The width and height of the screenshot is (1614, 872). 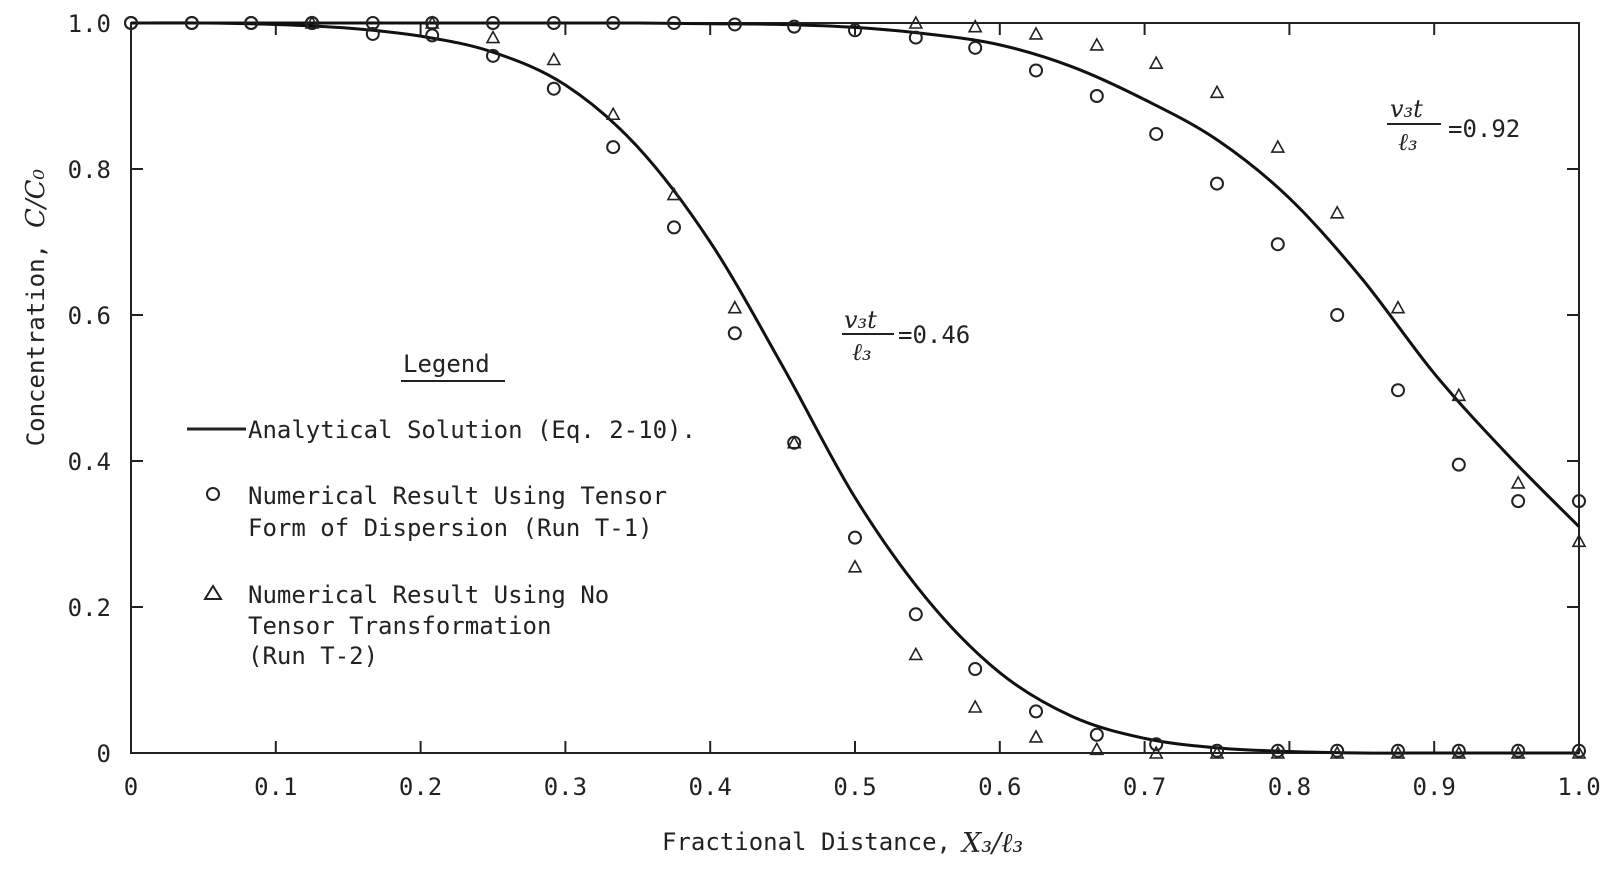 What do you see at coordinates (131, 787) in the screenshot?
I see `x-tick-label: 0` at bounding box center [131, 787].